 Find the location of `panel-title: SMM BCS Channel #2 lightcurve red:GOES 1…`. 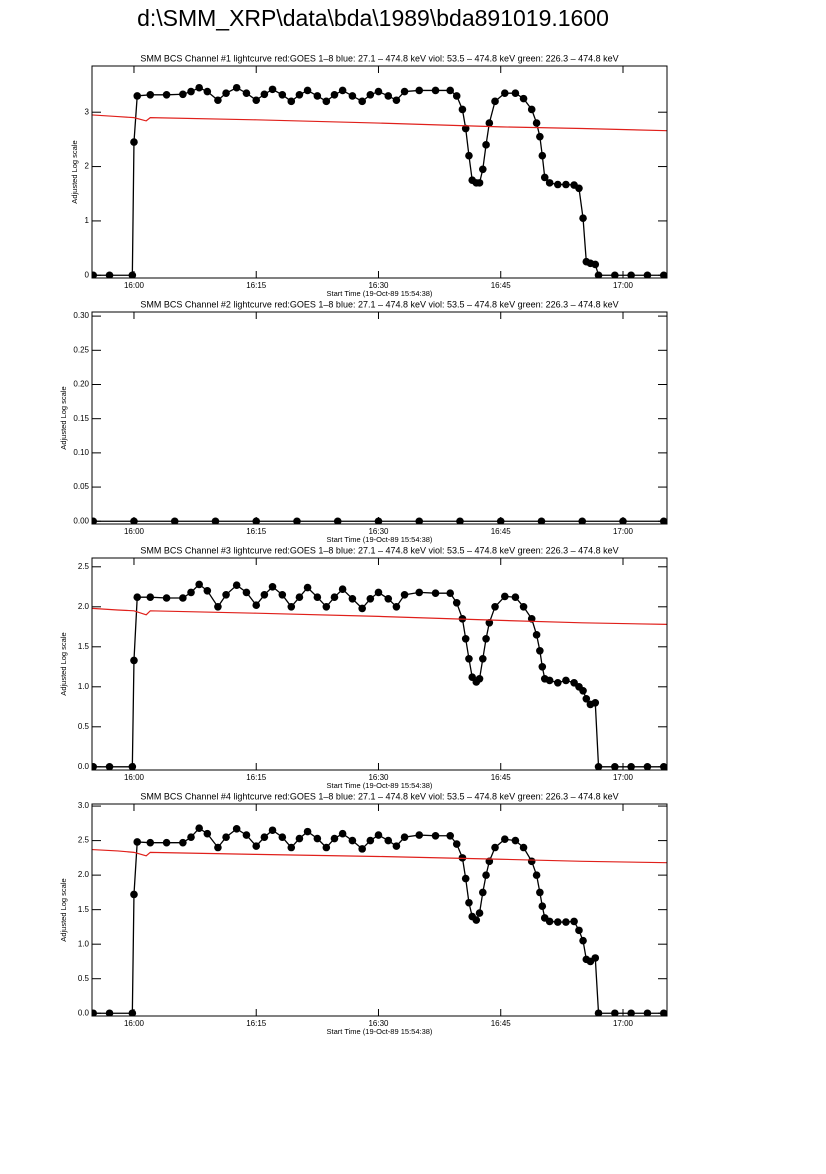

panel-title: SMM BCS Channel #2 lightcurve red:GOES 1… is located at coordinates (379, 304).